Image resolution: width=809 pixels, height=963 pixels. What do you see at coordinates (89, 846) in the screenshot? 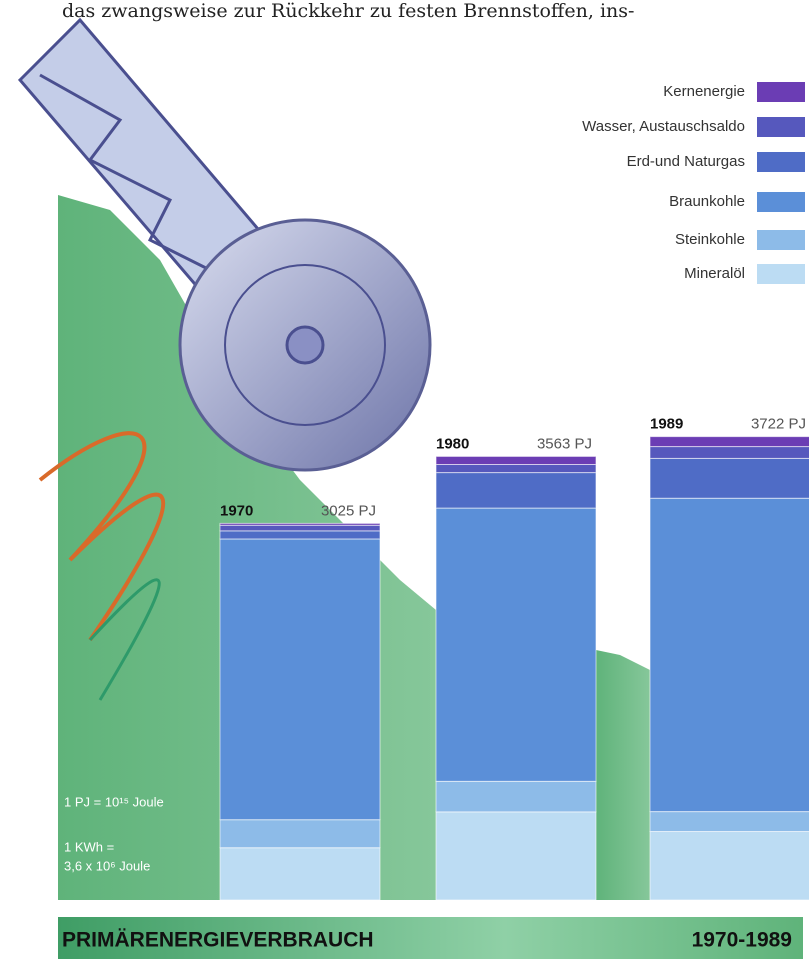
I see `note: 1 KWh =` at bounding box center [89, 846].